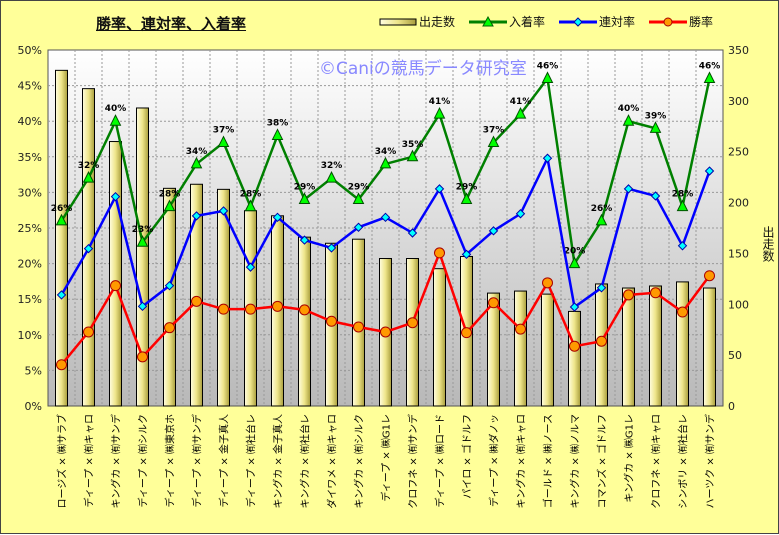 The width and height of the screenshot is (779, 535). Describe the element at coordinates (521, 461) in the screenshot. I see `category-label: キングカ × ㈲キャロ` at that location.